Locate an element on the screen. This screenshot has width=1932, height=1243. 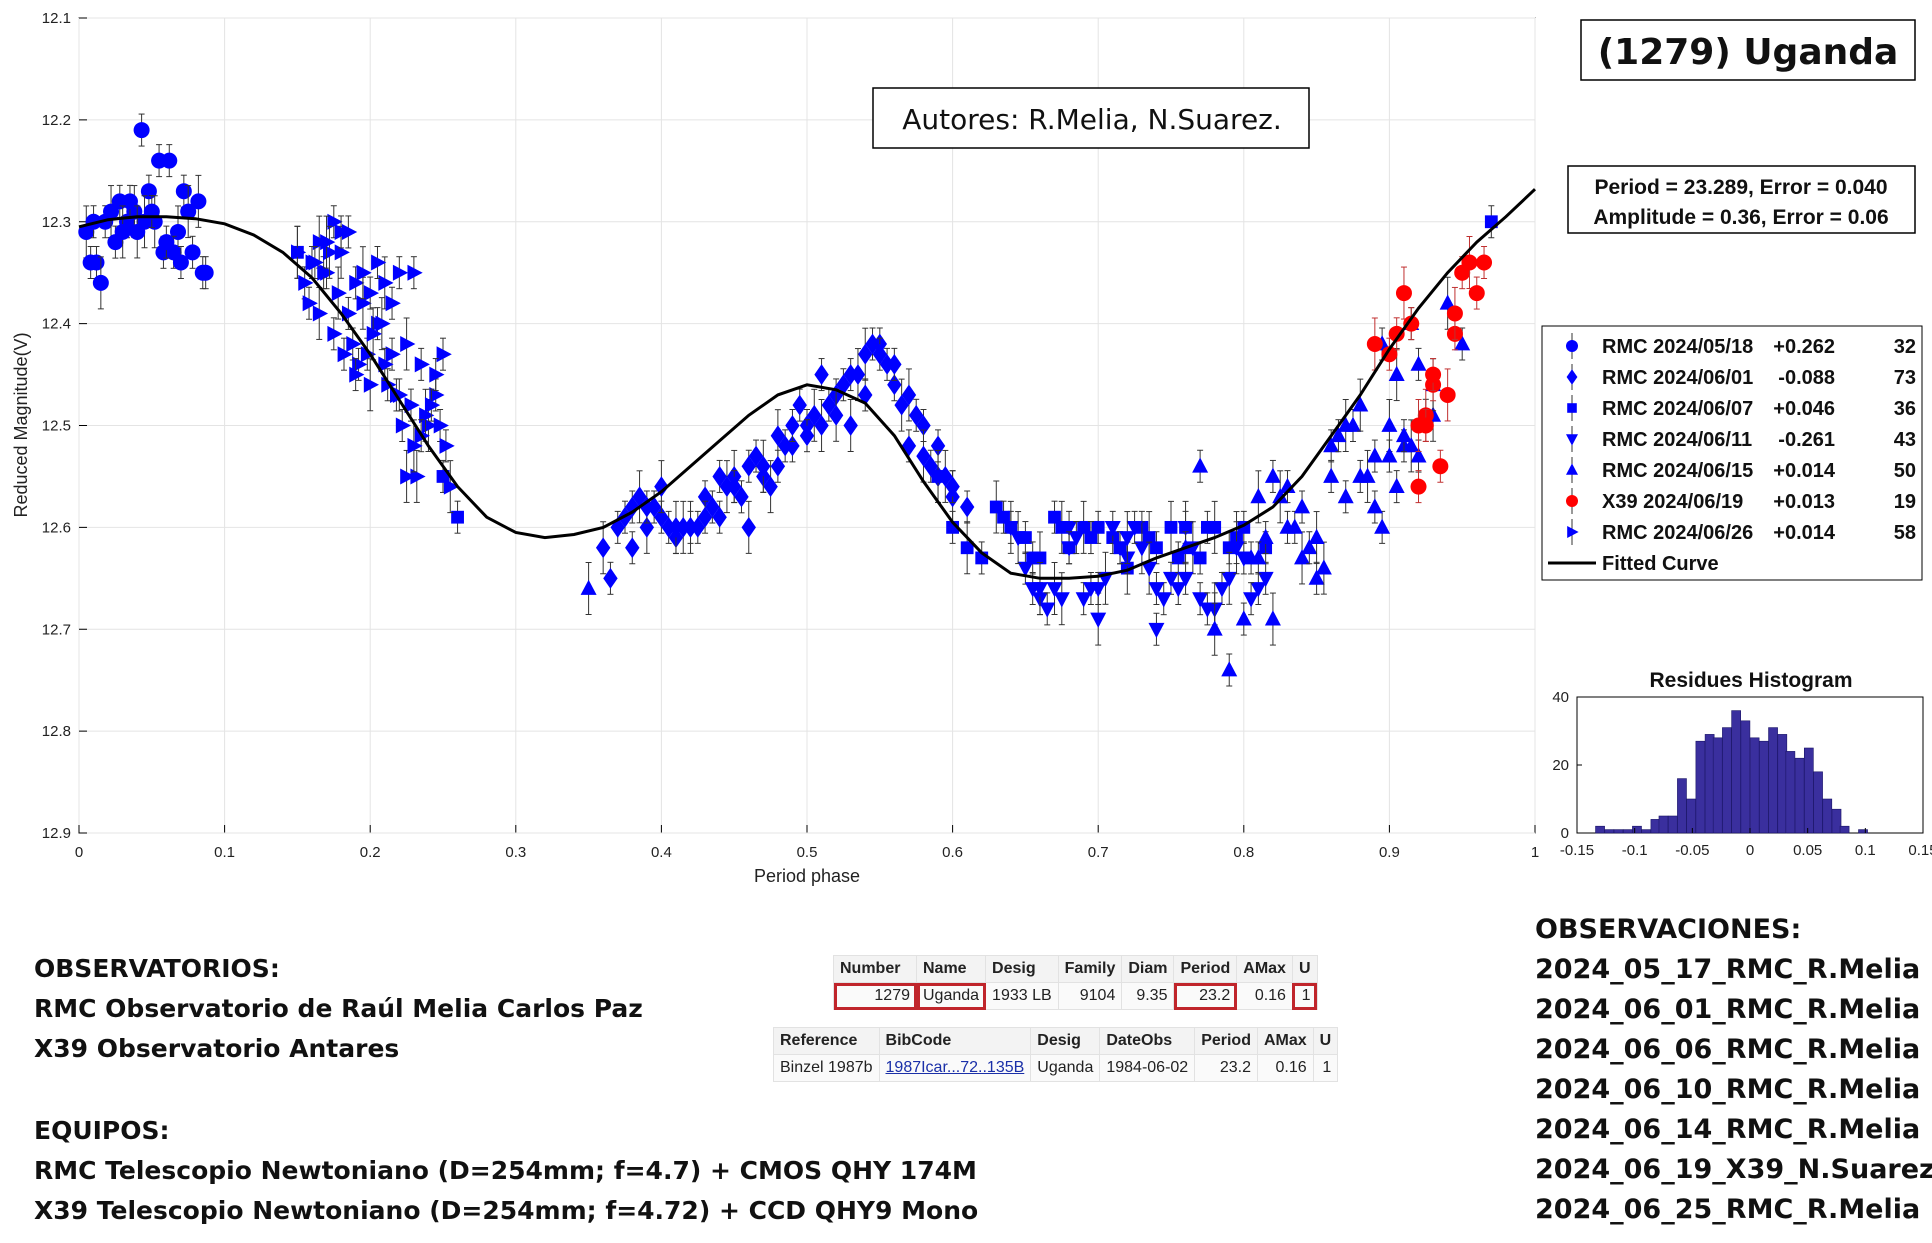
table-header: U is located at coordinates (1304, 969).